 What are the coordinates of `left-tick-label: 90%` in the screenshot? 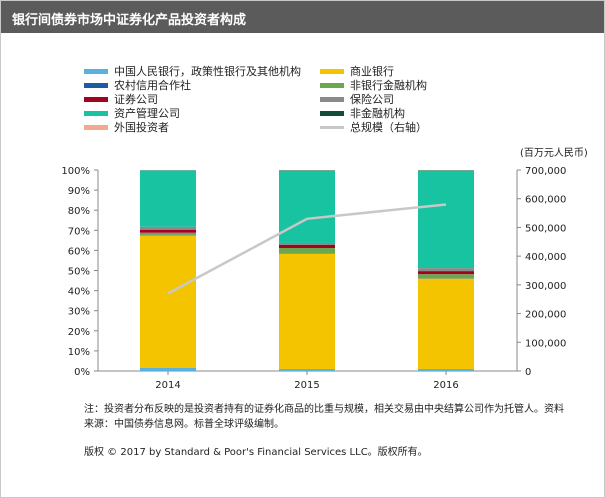 It's located at (79, 191).